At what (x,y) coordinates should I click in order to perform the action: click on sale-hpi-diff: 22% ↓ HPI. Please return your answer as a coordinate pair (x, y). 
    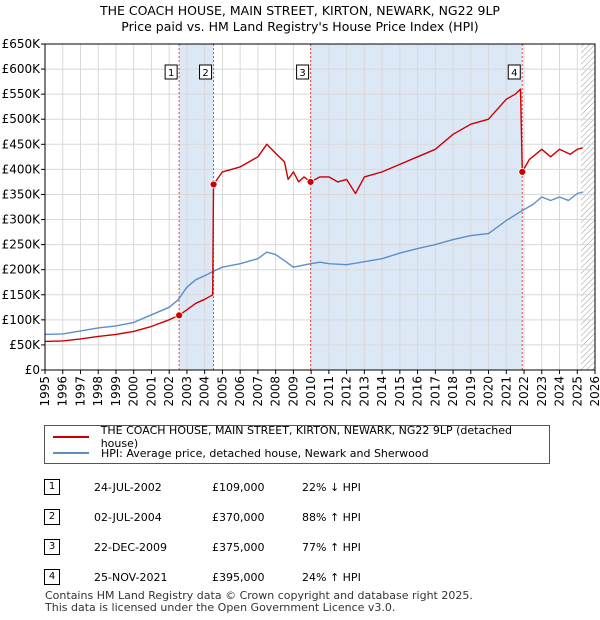
    Looking at the image, I should click on (331, 487).